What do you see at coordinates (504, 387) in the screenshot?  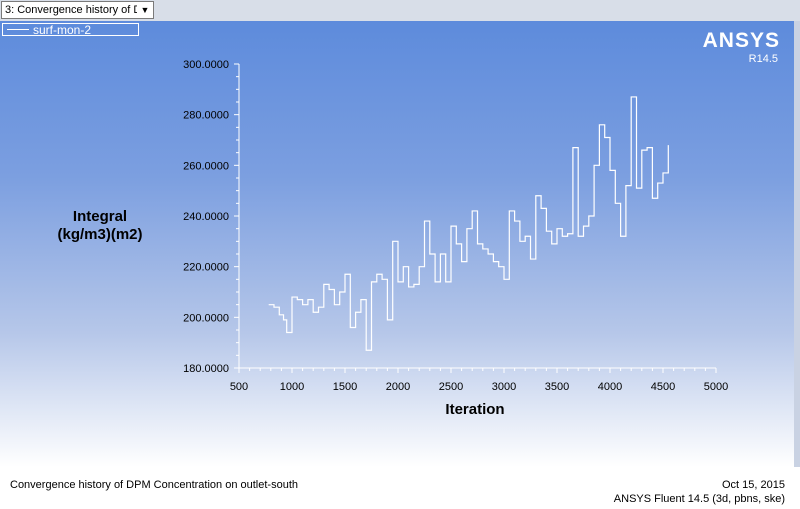 I see `x-tick-label: 3000` at bounding box center [504, 387].